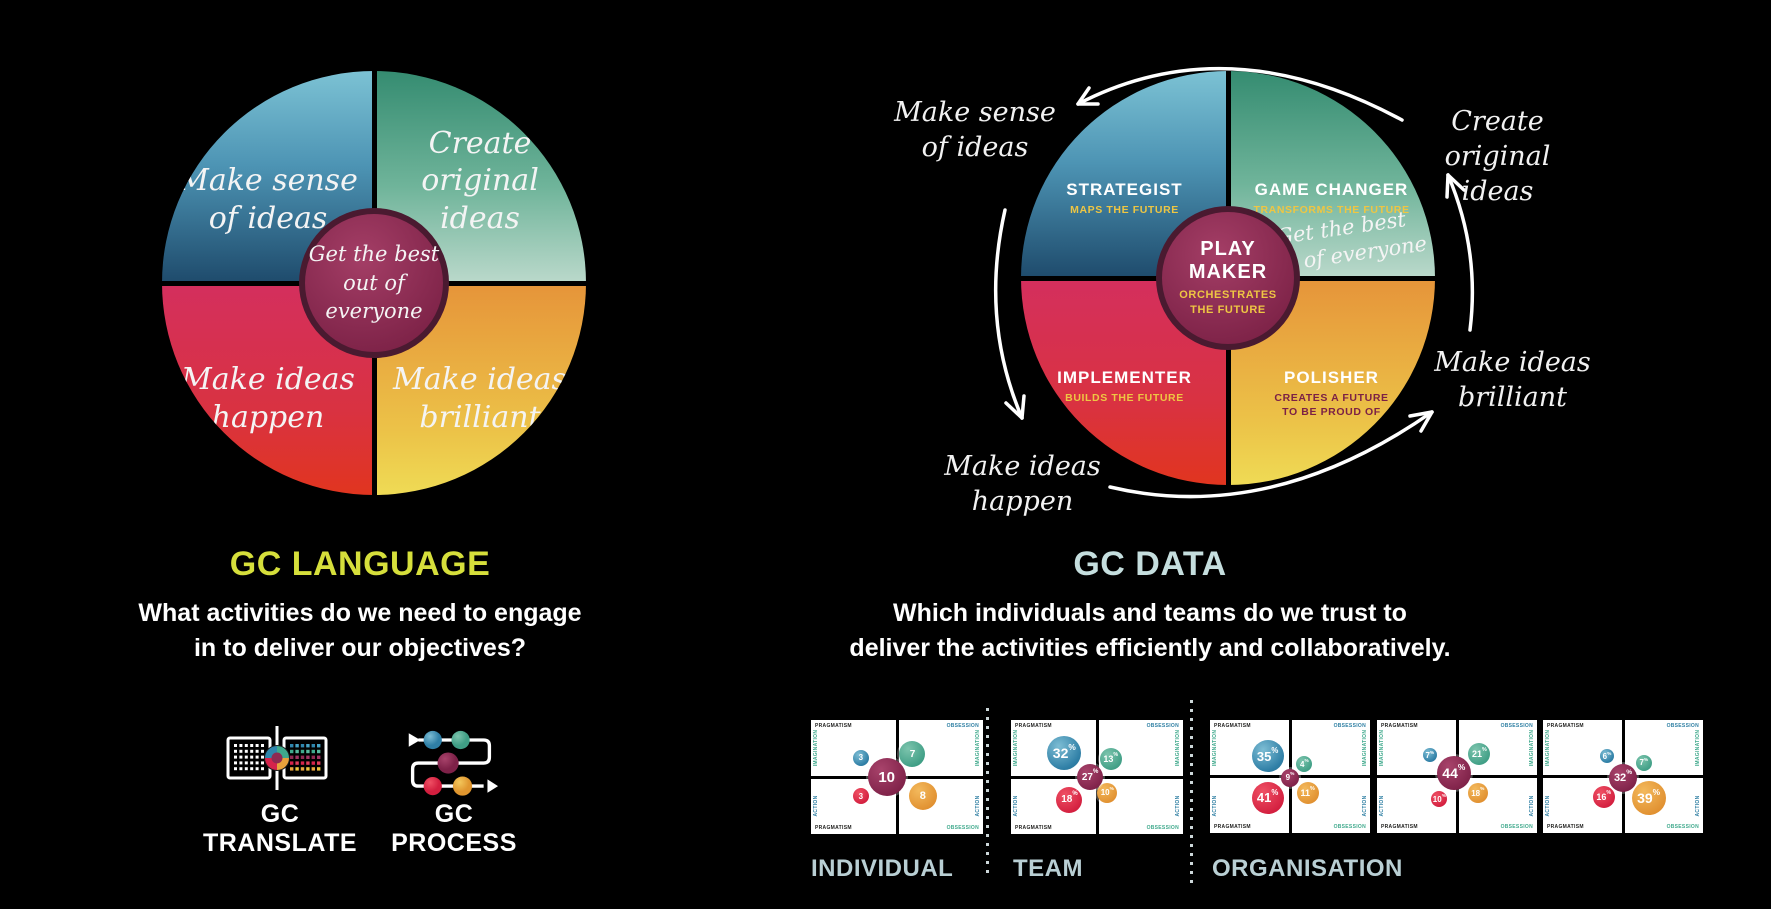  I want to click on bubble-game-changer: 13%, so click(1110, 758).